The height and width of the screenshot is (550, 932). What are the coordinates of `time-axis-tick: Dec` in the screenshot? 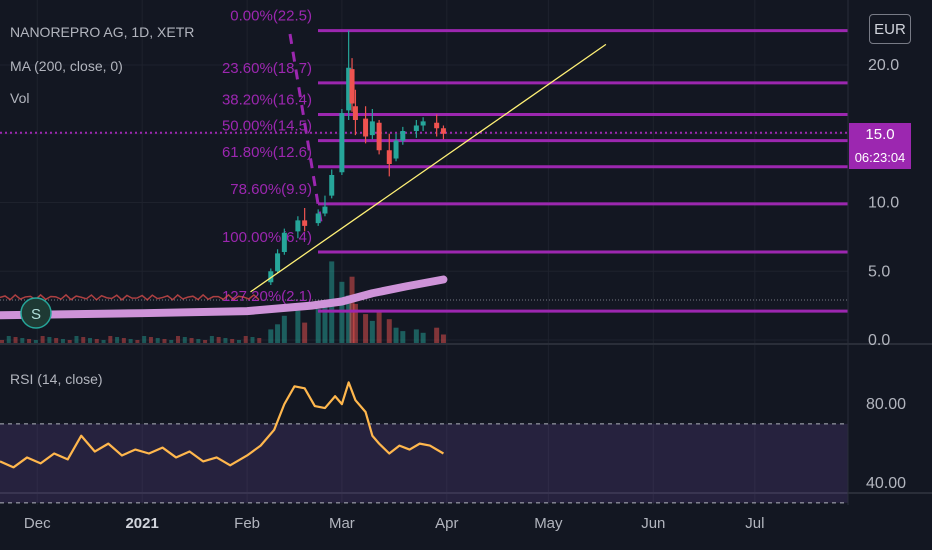 It's located at (37, 523).